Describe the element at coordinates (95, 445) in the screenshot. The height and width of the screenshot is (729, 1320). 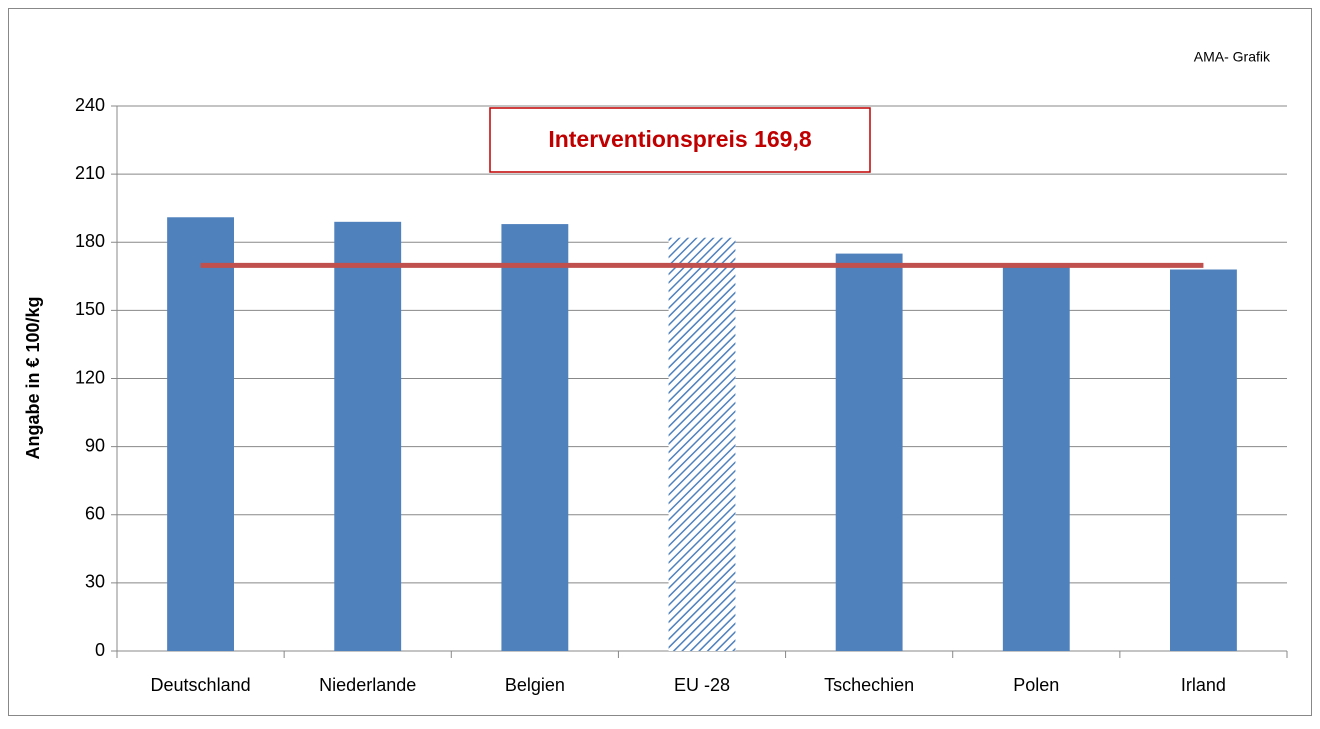
I see `y-tick-label: 90` at that location.